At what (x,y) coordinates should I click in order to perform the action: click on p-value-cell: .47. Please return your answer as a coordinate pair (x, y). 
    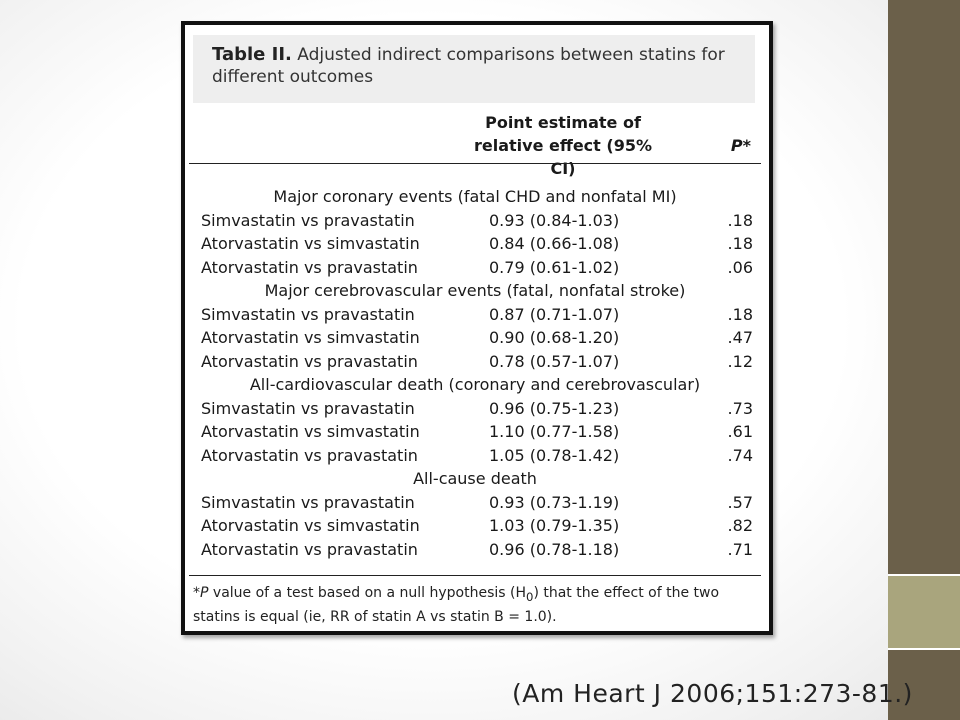
    Looking at the image, I should click on (740, 337).